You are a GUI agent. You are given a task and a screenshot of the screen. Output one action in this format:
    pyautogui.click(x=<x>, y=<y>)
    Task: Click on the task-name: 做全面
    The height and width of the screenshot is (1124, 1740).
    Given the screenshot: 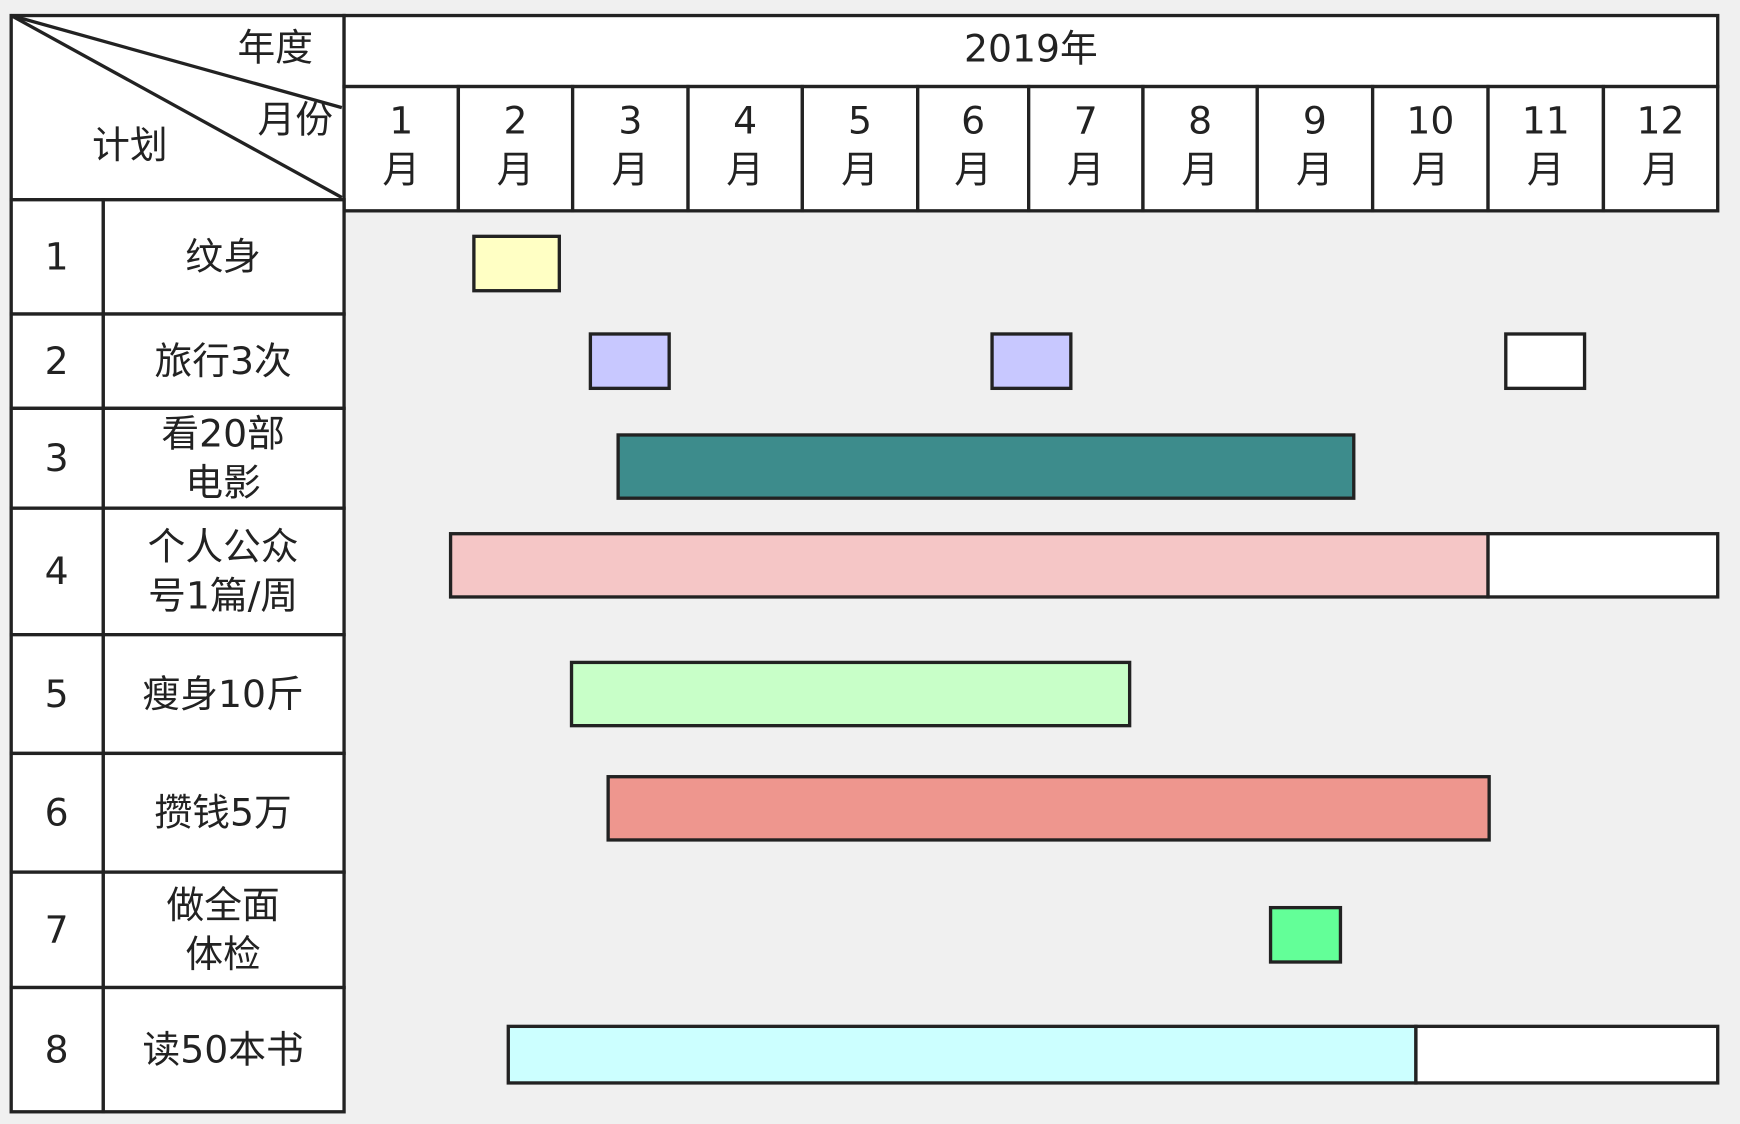 What is the action you would take?
    pyautogui.click(x=223, y=905)
    